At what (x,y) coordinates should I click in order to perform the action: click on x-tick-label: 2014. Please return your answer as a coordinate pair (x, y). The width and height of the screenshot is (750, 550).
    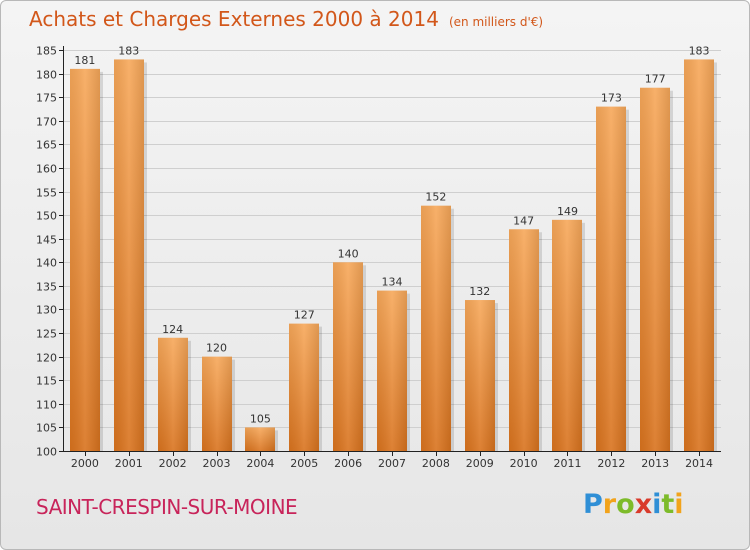
    Looking at the image, I should click on (699, 463).